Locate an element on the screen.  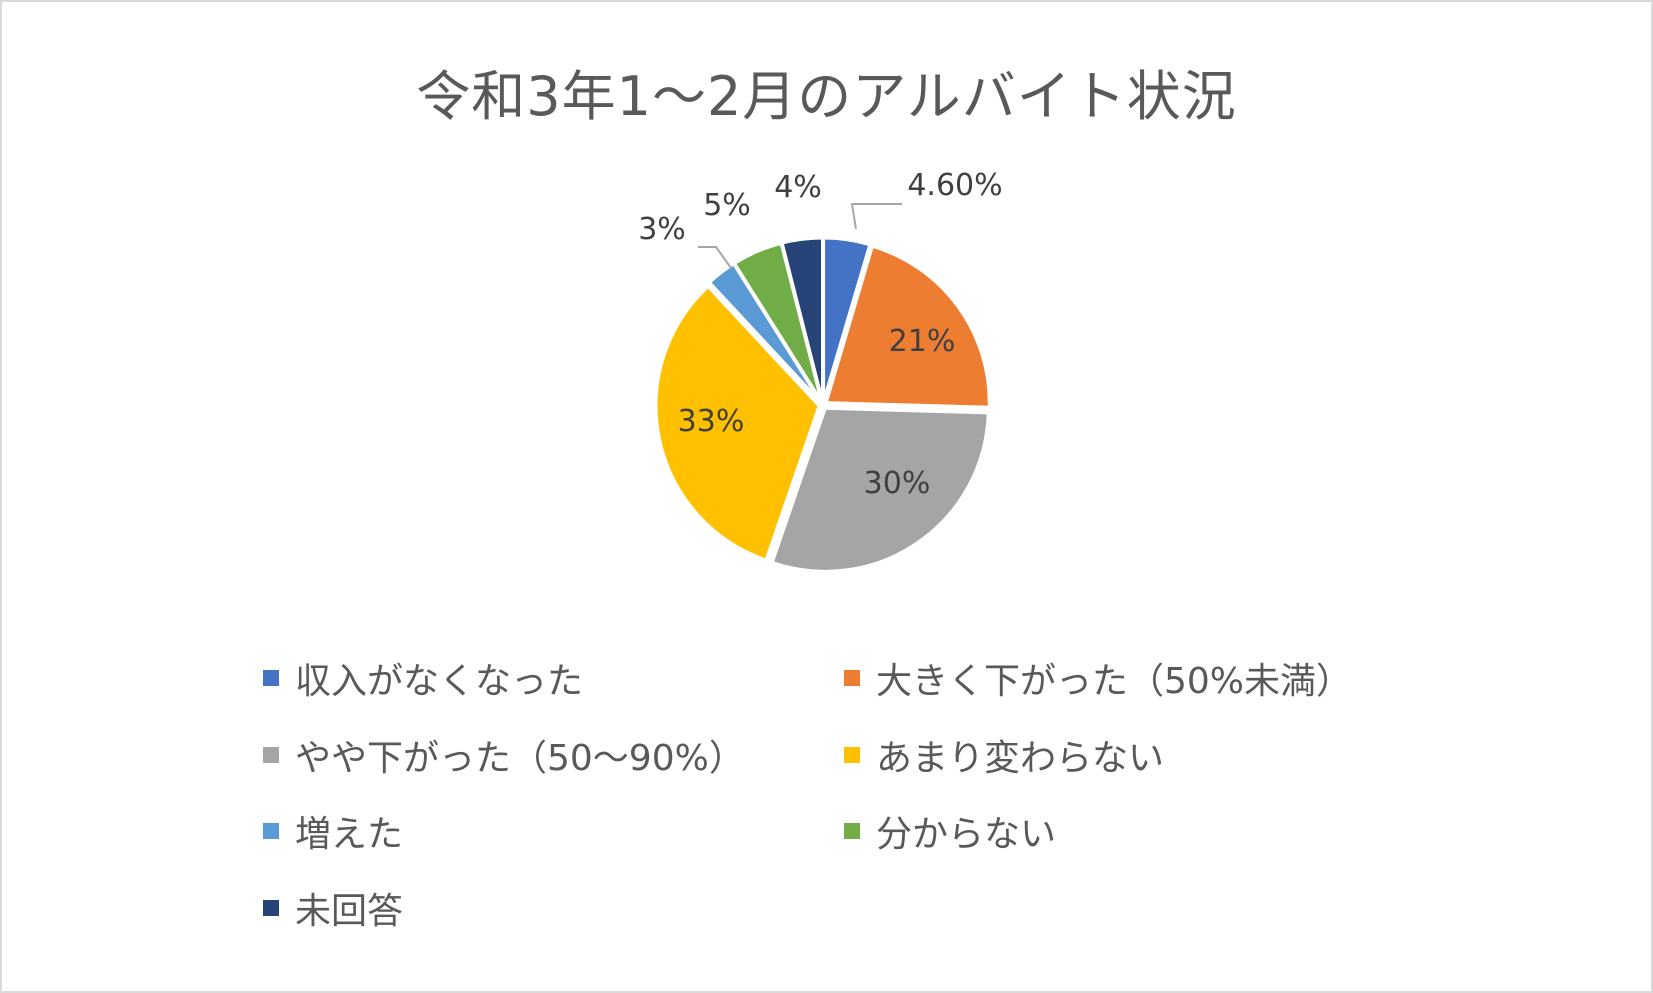
legend-item: 分からない is located at coordinates (950, 832).